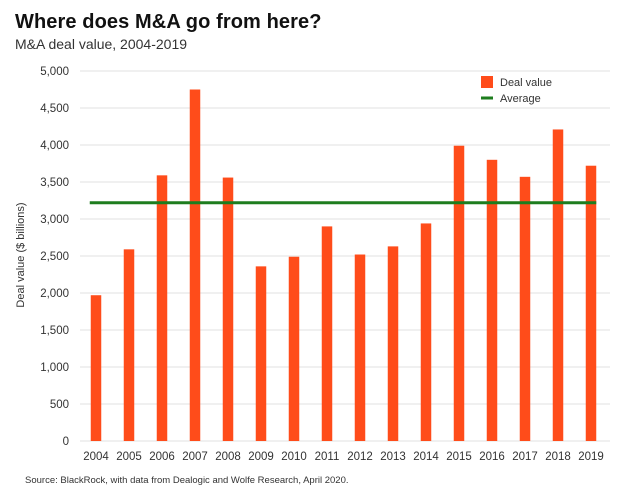 This screenshot has height=503, width=640. Describe the element at coordinates (426, 332) in the screenshot. I see `bar-2014` at that location.